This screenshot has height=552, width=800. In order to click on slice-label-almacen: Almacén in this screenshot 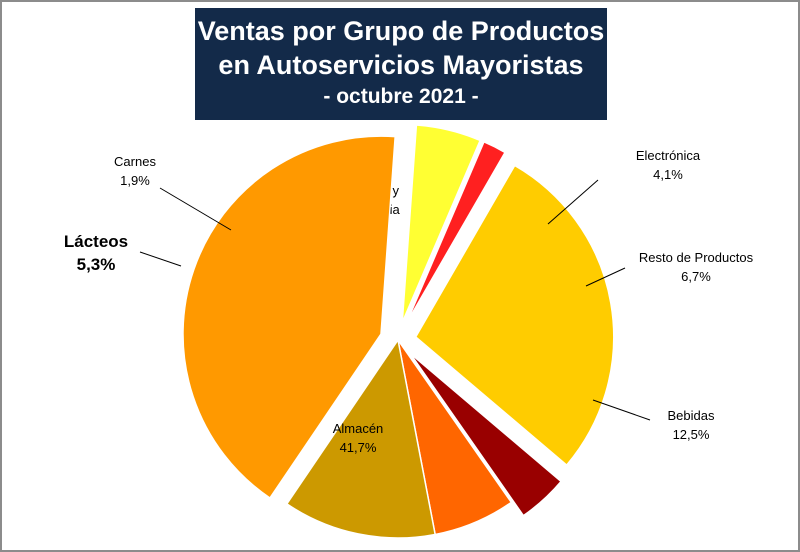, I will do `click(358, 428)`.